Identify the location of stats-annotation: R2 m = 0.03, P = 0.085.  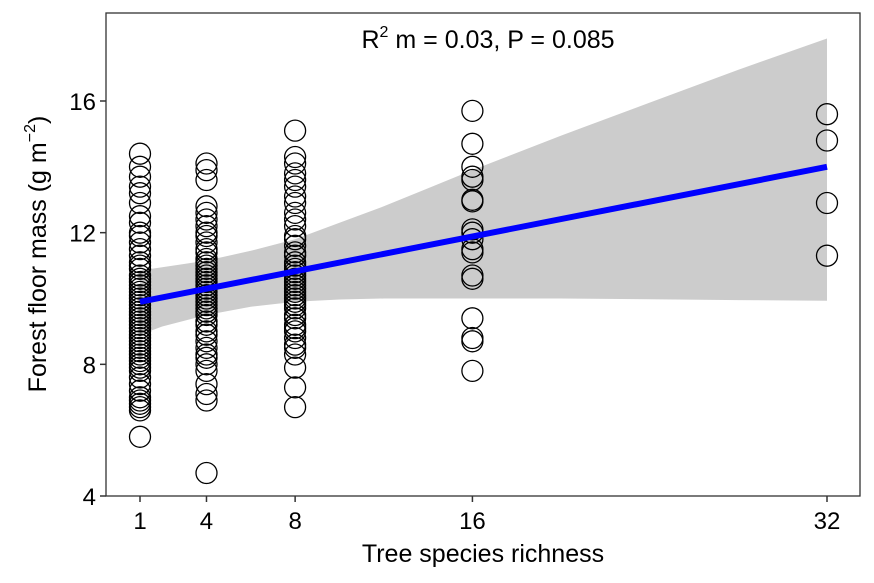
(487, 39).